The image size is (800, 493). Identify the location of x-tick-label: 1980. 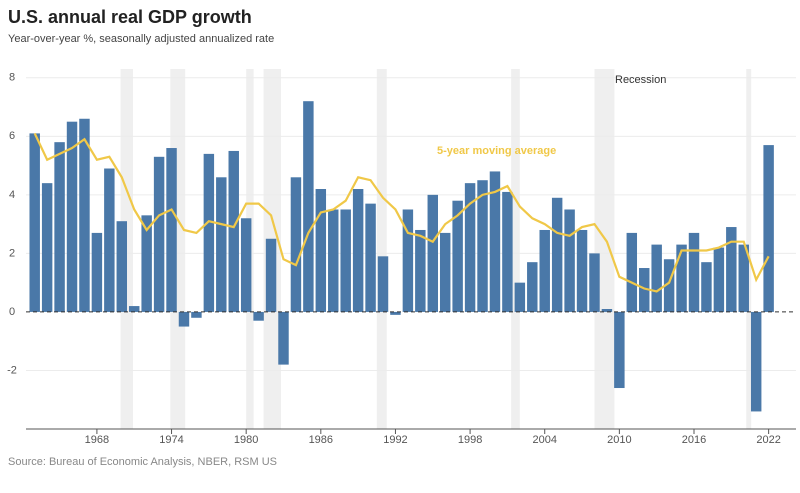
(246, 440).